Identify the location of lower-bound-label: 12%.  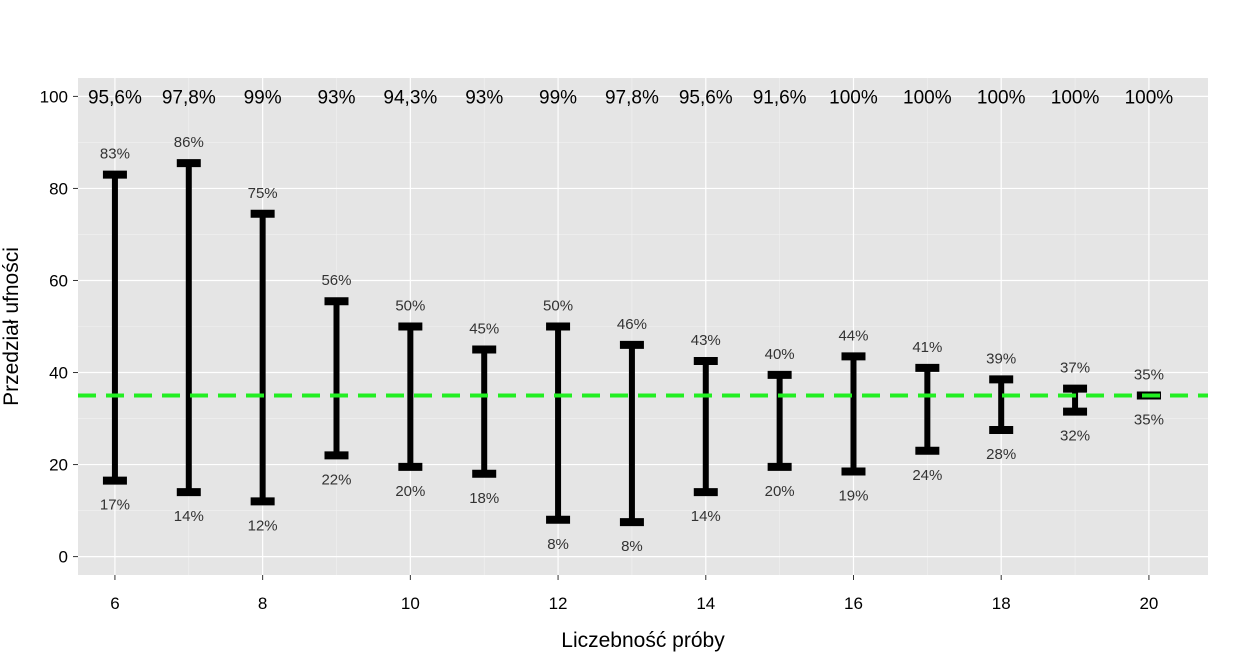
(263, 525).